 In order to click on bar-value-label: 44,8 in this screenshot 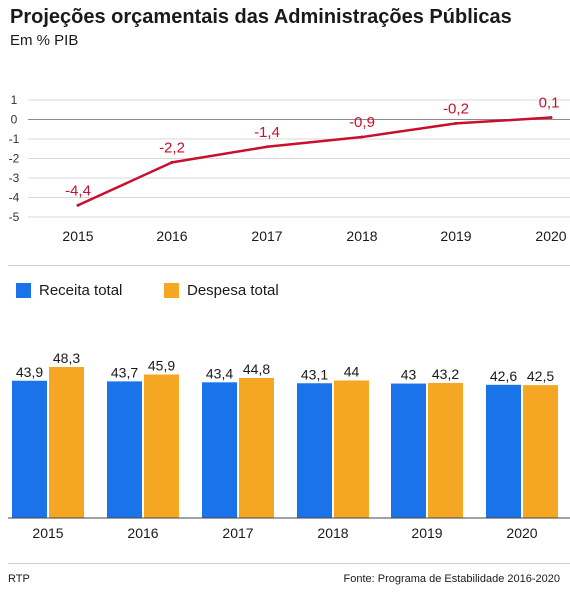, I will do `click(256, 369)`.